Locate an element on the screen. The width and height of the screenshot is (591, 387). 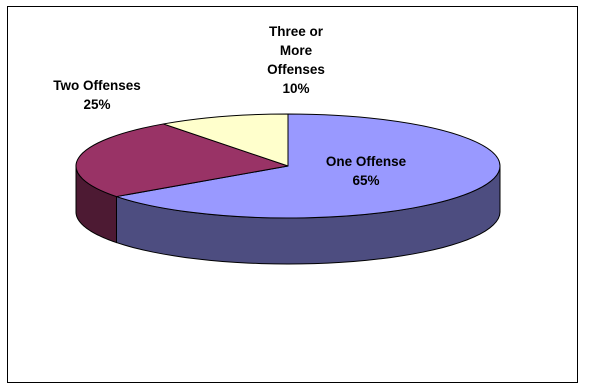
slice-three-or-more-offenses is located at coordinates (225, 140).